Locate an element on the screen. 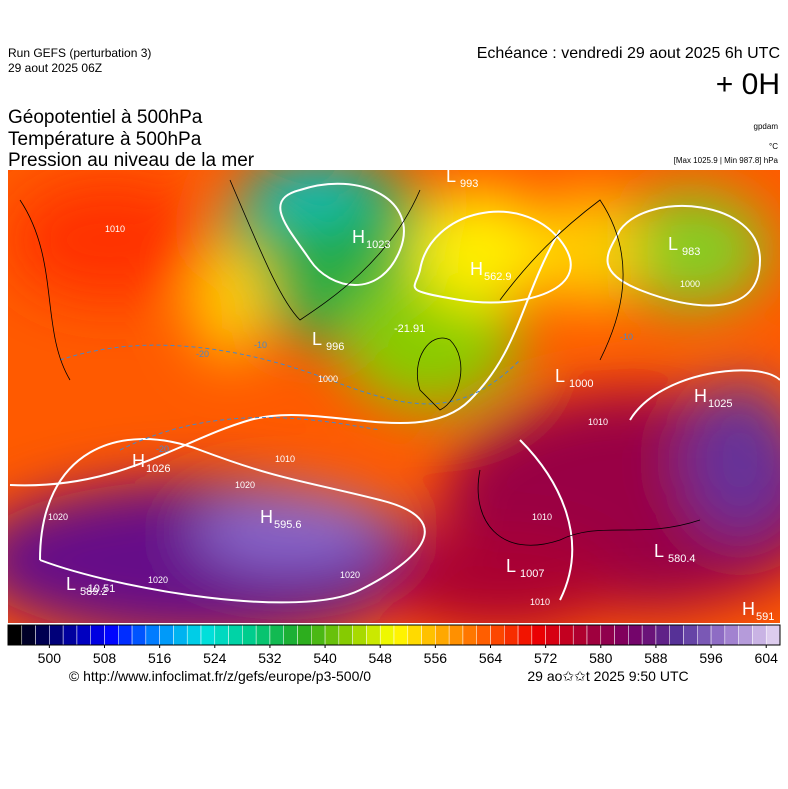  system-value: 591 is located at coordinates (765, 617).